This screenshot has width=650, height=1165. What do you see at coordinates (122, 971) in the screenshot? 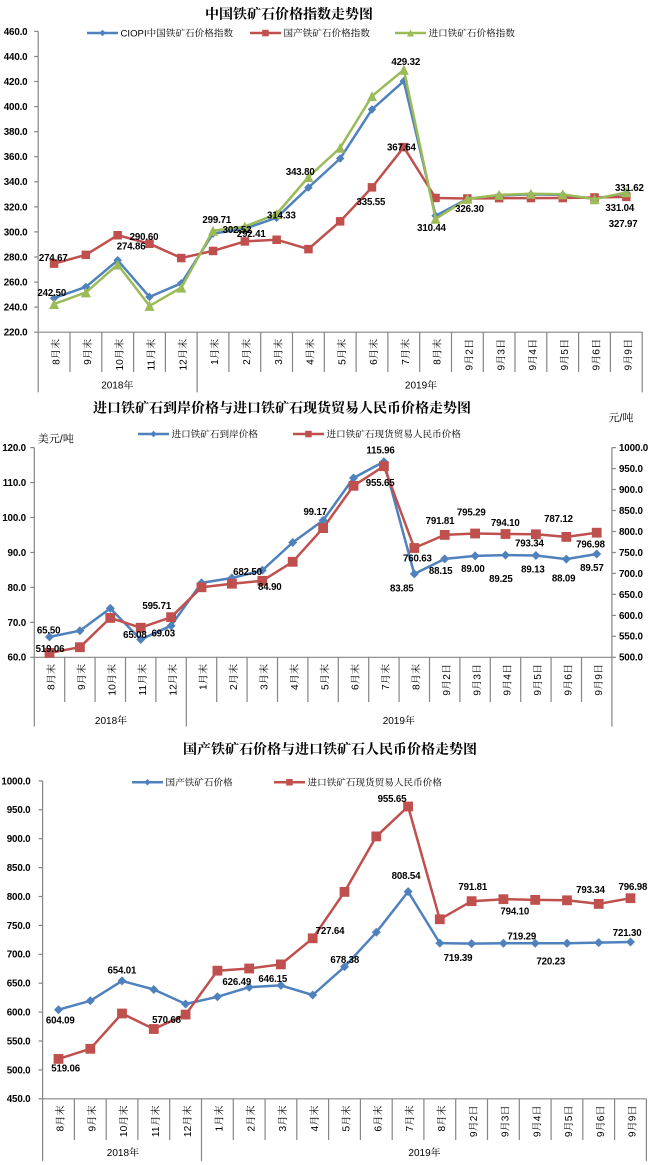
I see `svg-text: 654.01` at bounding box center [122, 971].